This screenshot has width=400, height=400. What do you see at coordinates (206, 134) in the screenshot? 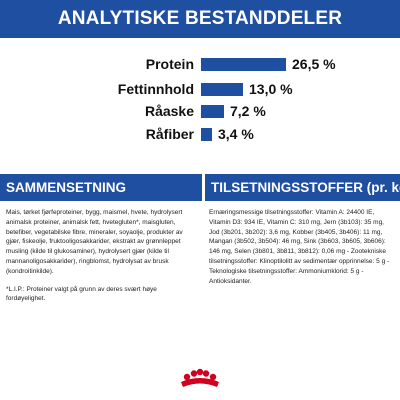
I see `analysis-bar-fiber` at bounding box center [206, 134].